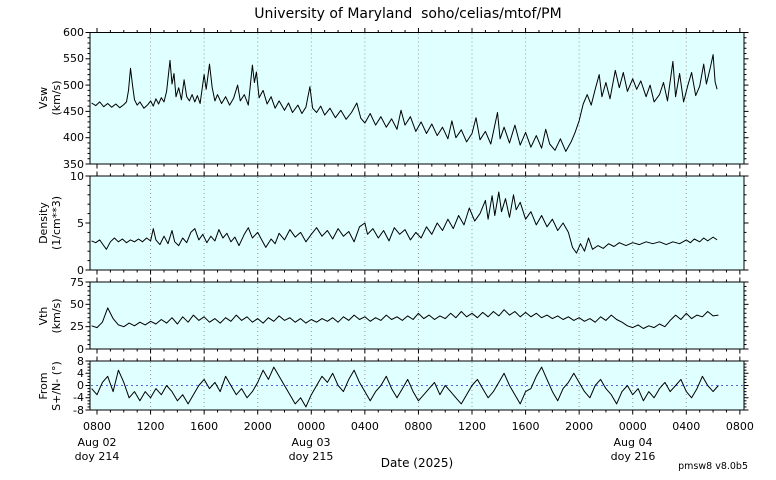  I want to click on data-line-angle, so click(405, 387).